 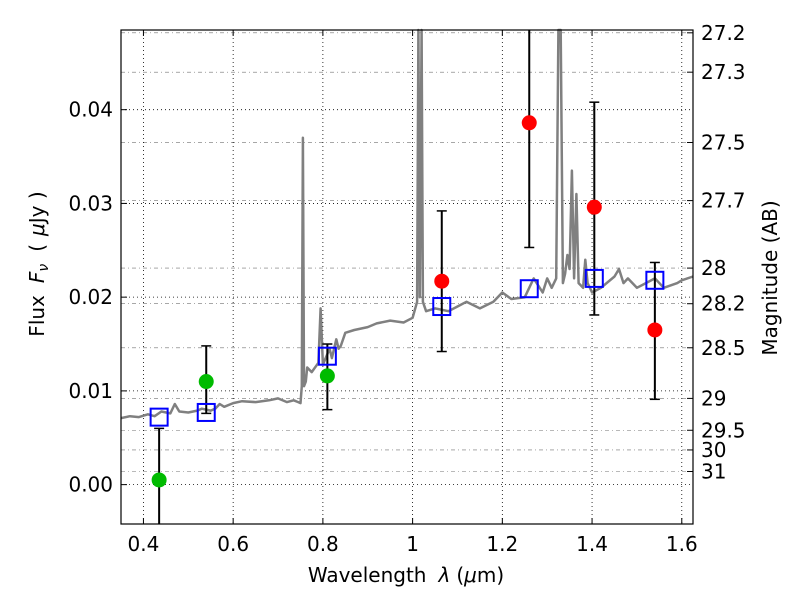 What do you see at coordinates (144, 544) in the screenshot?
I see `x-tick-label: 0.4` at bounding box center [144, 544].